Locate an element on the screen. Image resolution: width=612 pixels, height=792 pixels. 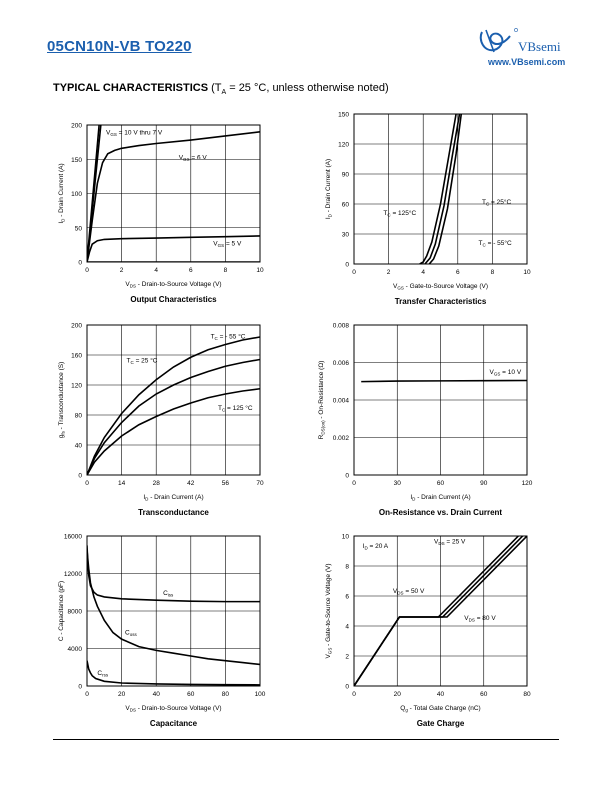
x-tick-label: 70 is located at coordinates (260, 483).